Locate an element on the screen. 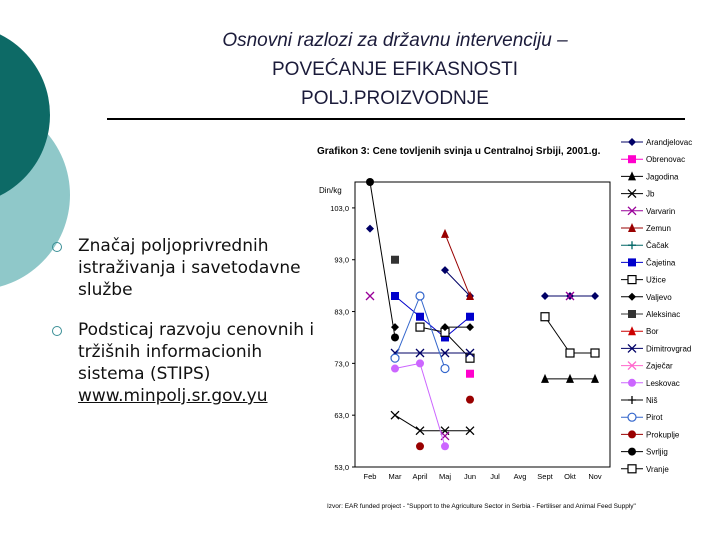 This screenshot has width=720, height=540. y-tick-label: 83,0 is located at coordinates (341, 312).